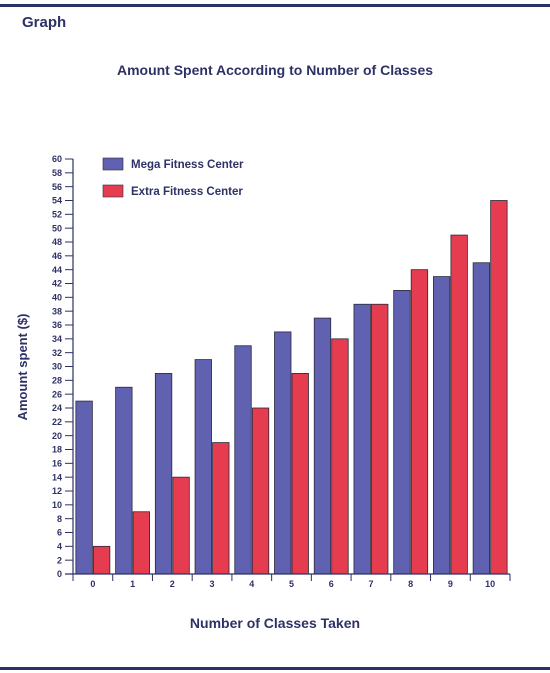  Describe the element at coordinates (57, 394) in the screenshot. I see `y-tick-label: 26` at that location.